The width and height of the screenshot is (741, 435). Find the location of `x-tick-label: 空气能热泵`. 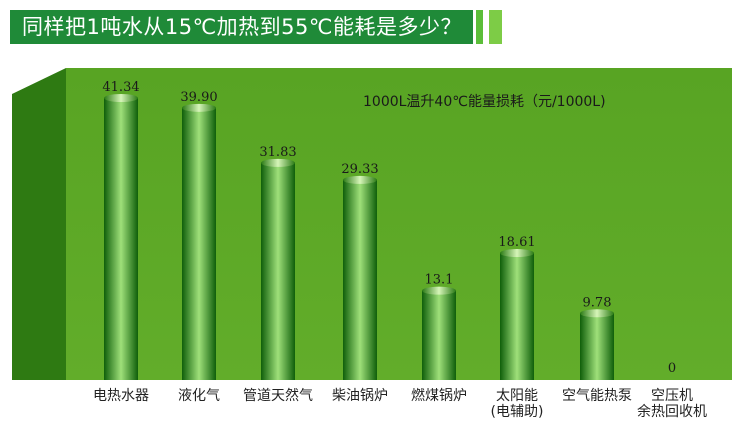

x-tick-label: 空气能热泵 is located at coordinates (597, 396).